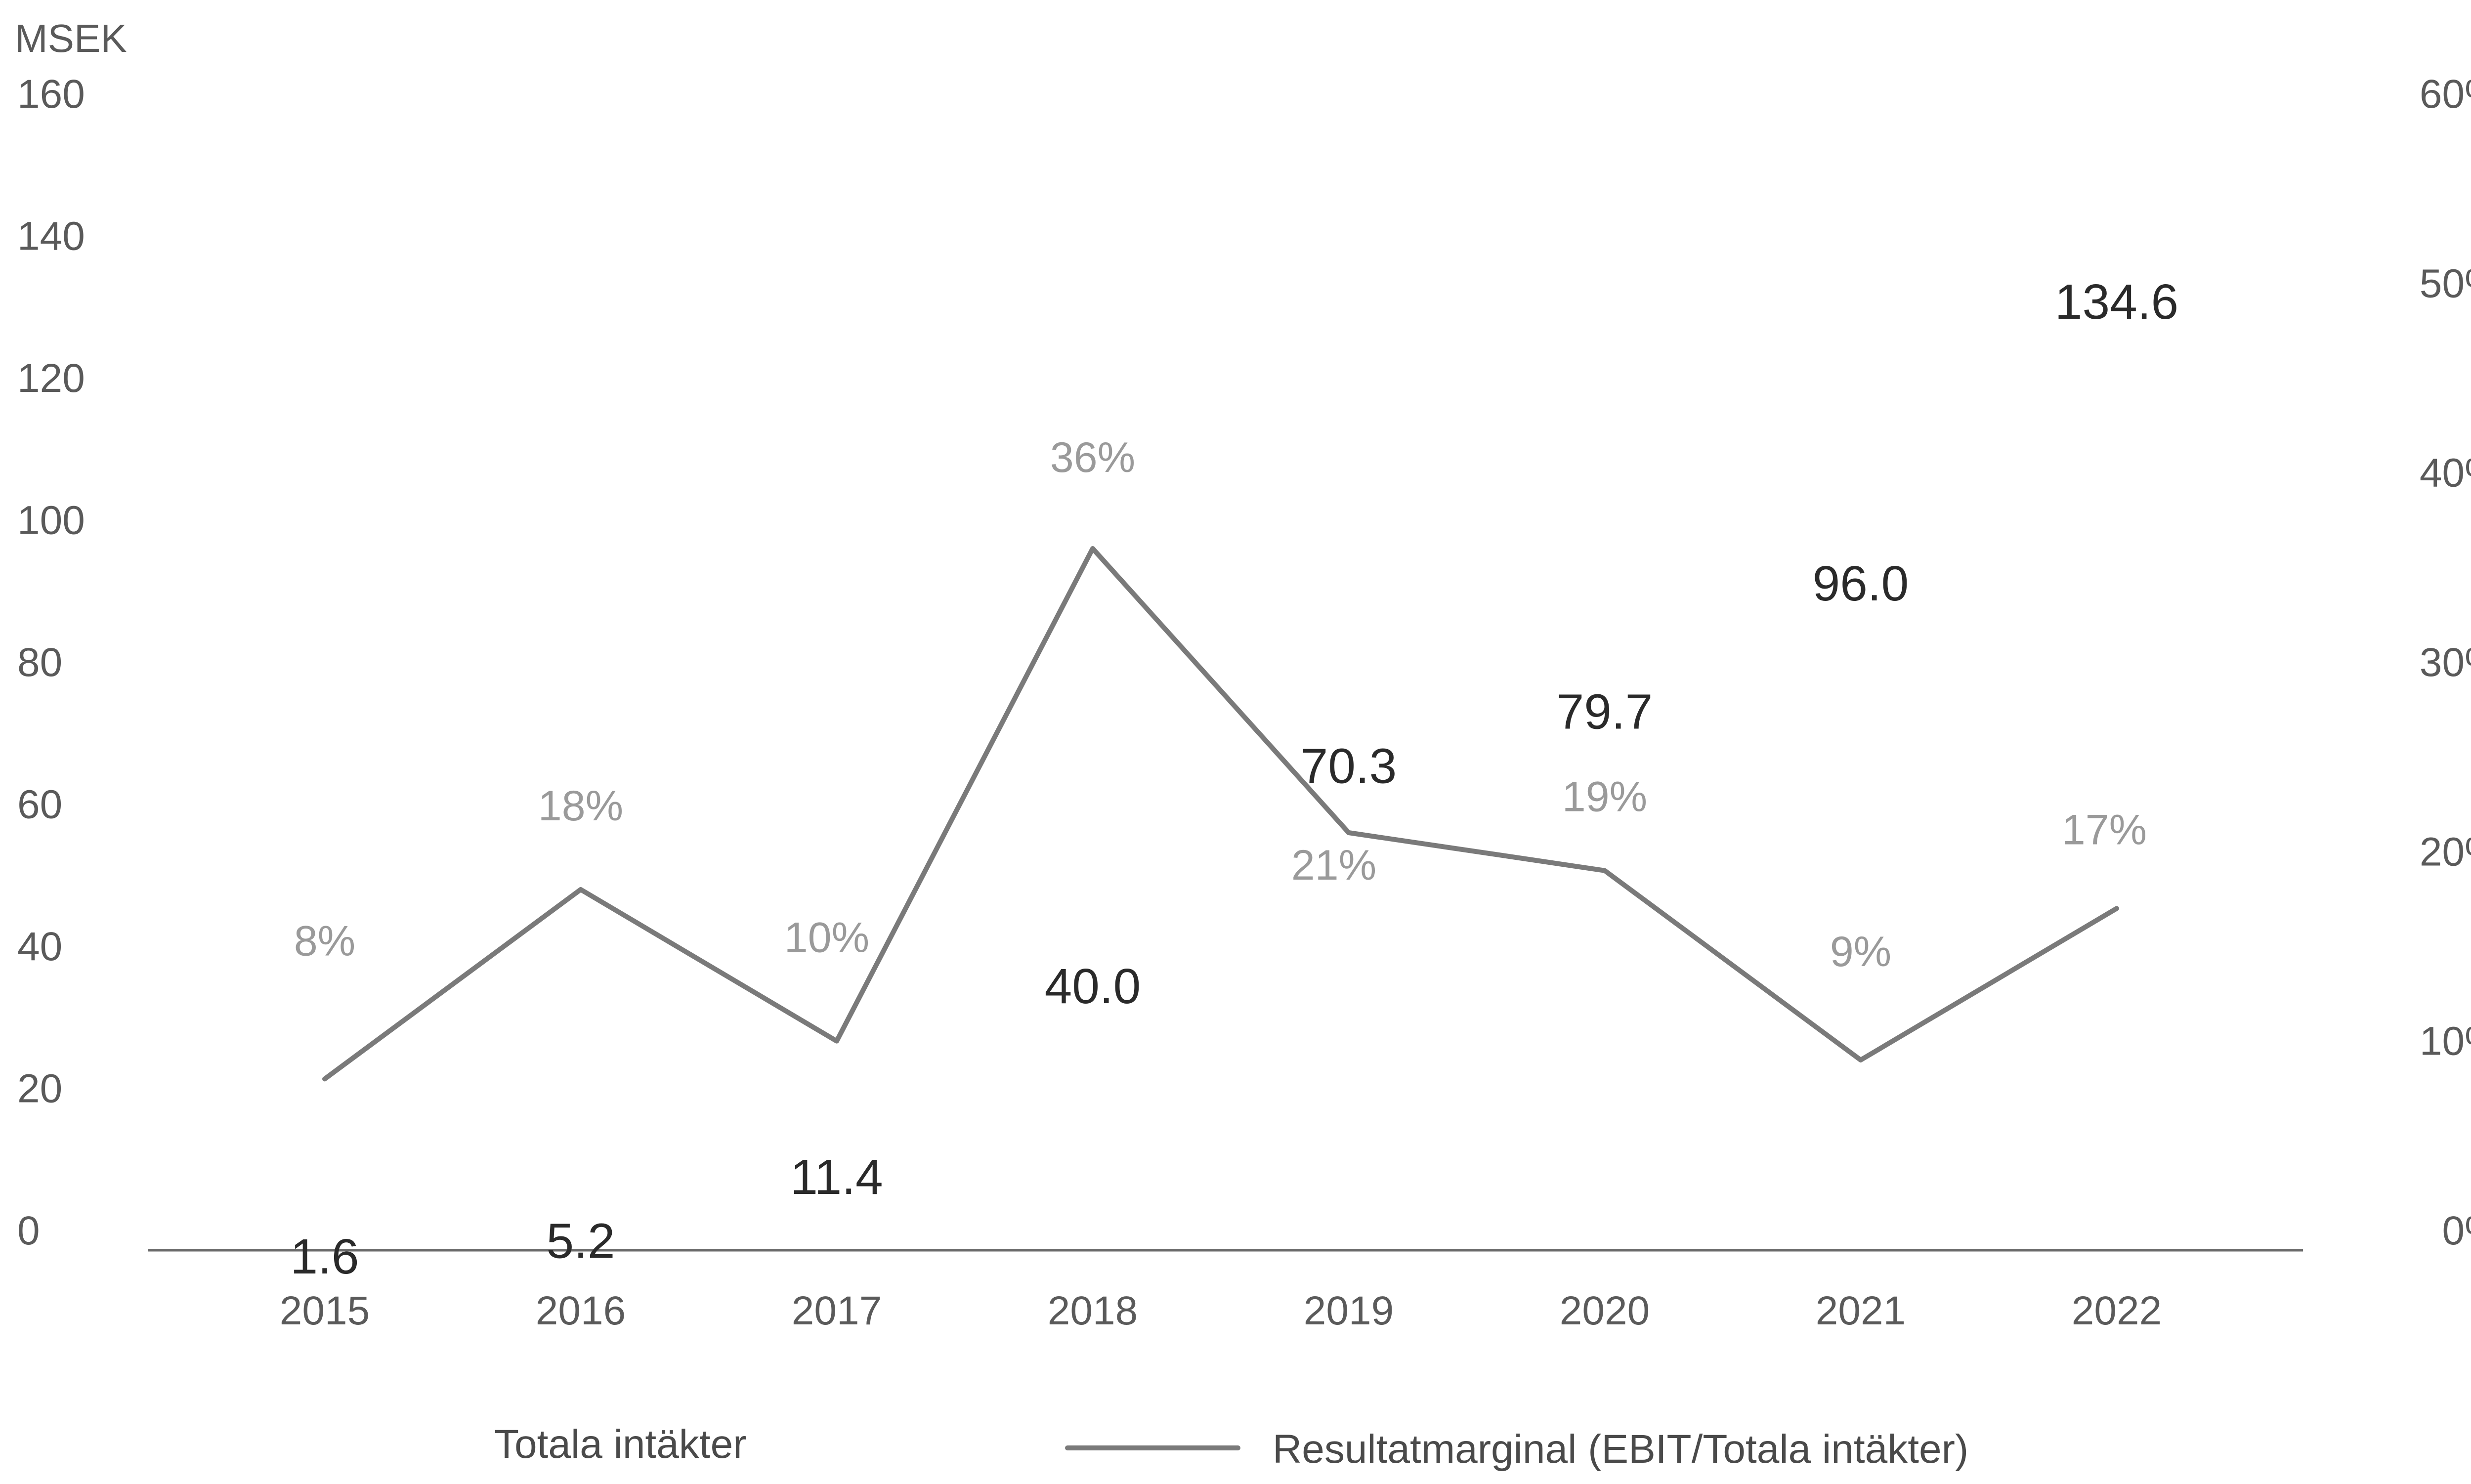 This screenshot has height=1484, width=2471. I want to click on margin-label: 8%, so click(324, 941).